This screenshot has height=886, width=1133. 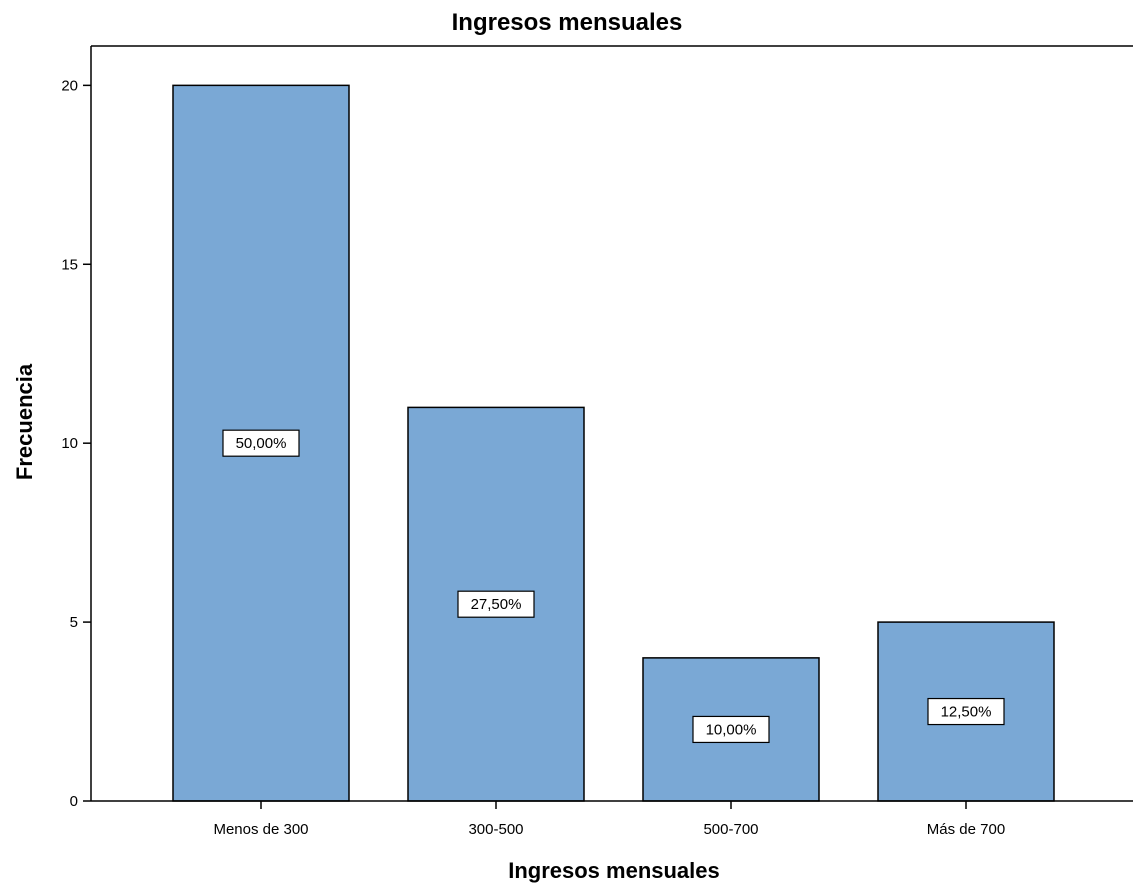 I want to click on y-tick-label-0: 0, so click(x=74, y=801).